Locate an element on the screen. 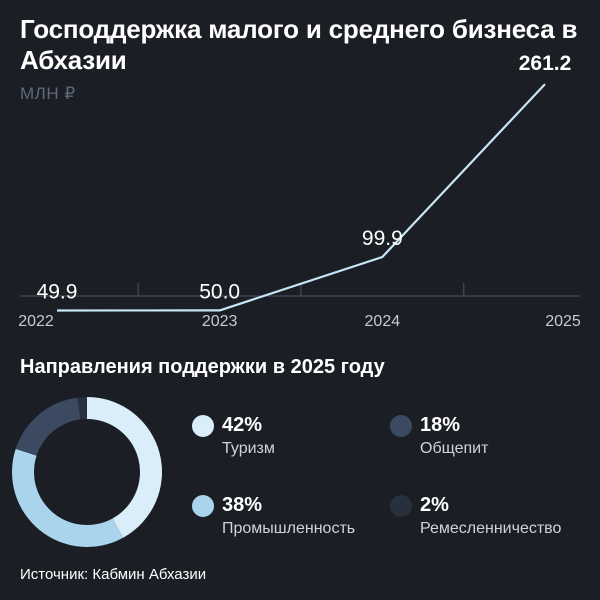 This screenshot has width=600, height=600. donut-slice-ремесленничество is located at coordinates (82, 408).